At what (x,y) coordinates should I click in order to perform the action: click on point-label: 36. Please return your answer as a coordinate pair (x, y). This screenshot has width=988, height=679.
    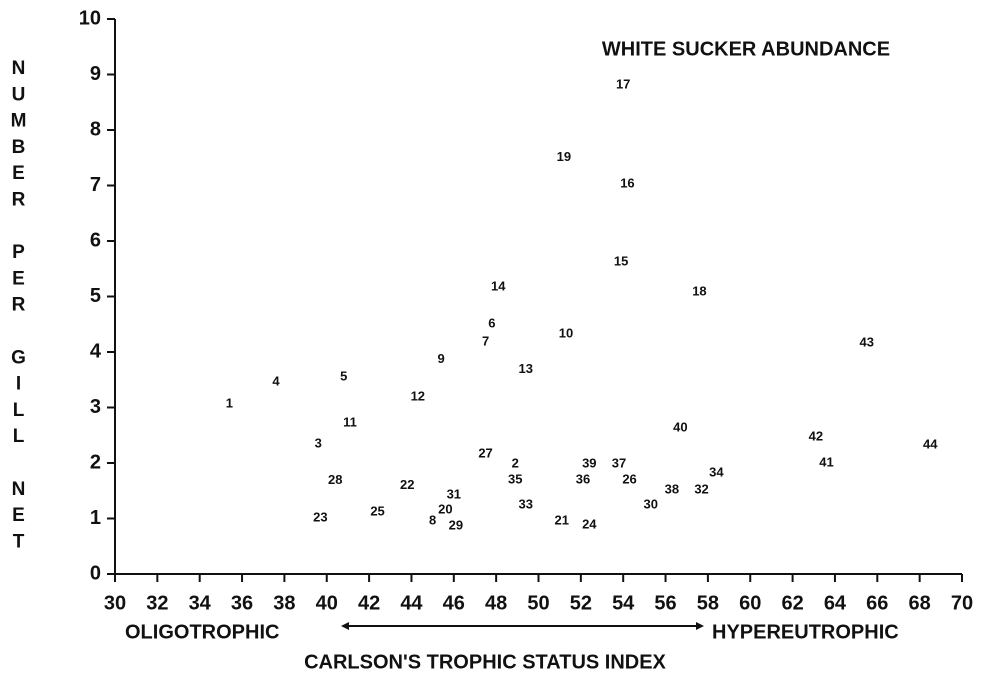
    Looking at the image, I should click on (583, 479).